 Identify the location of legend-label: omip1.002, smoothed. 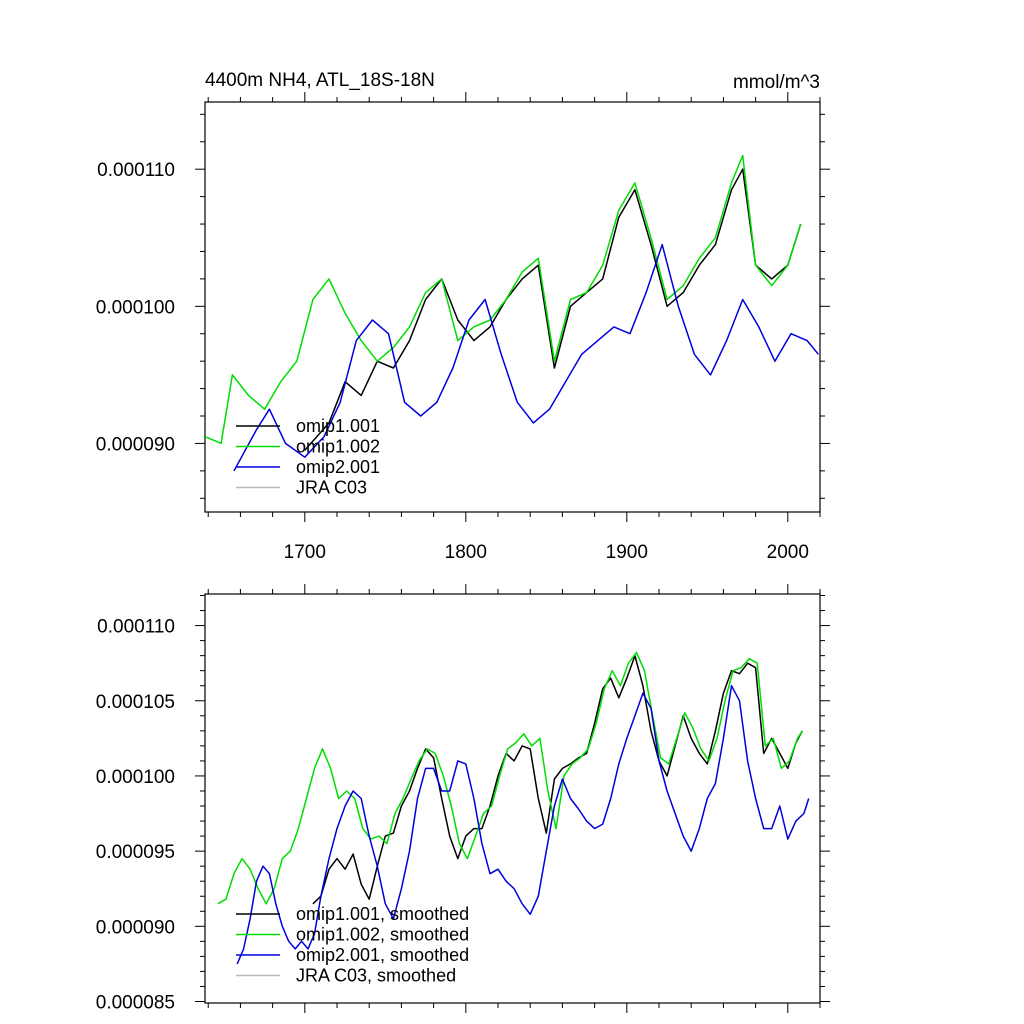
(382, 935).